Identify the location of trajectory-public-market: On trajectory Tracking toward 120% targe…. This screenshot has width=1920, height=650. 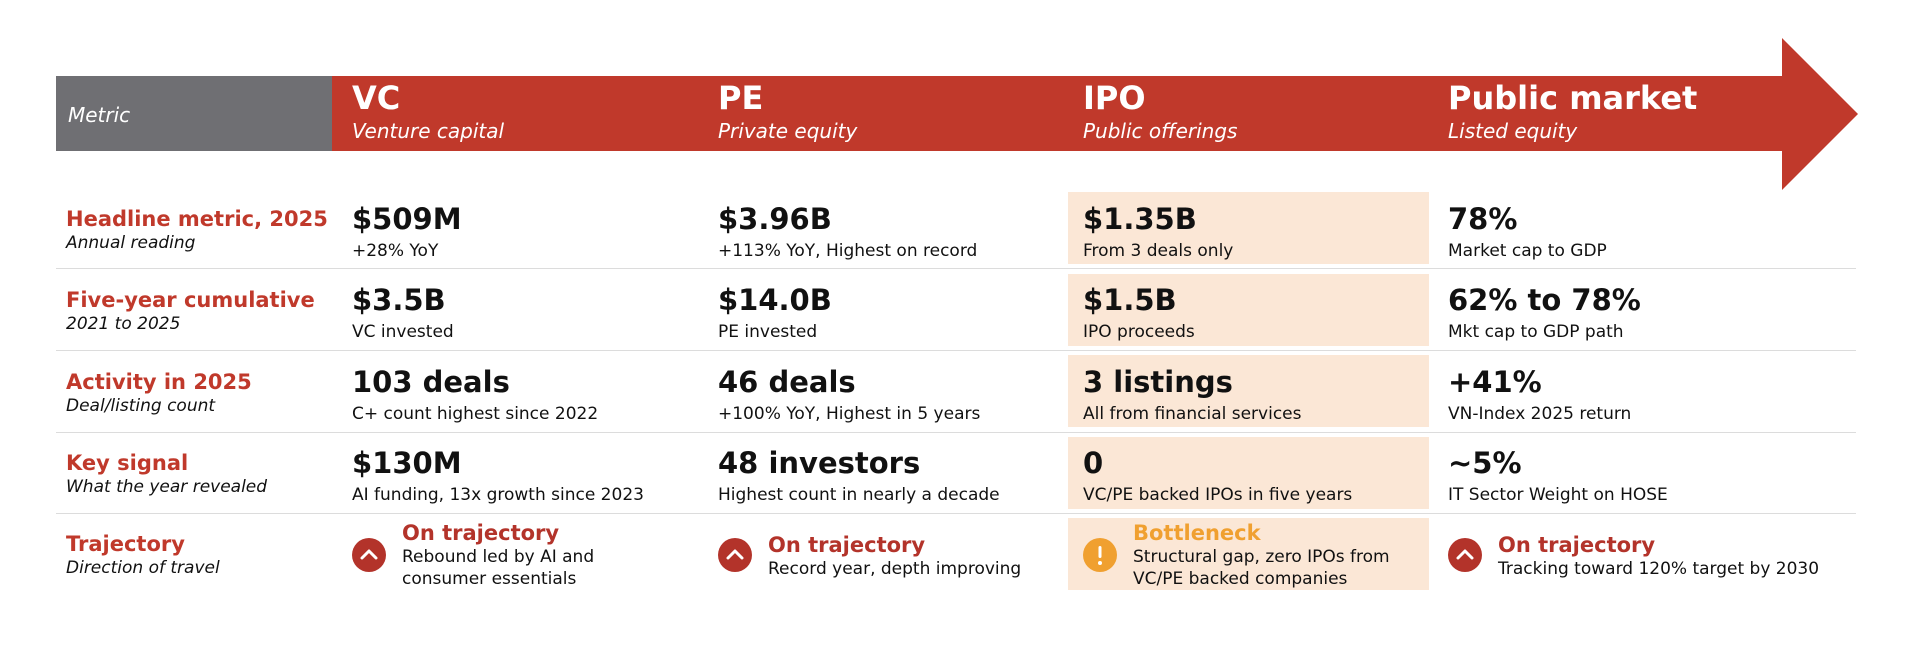
(1648, 554).